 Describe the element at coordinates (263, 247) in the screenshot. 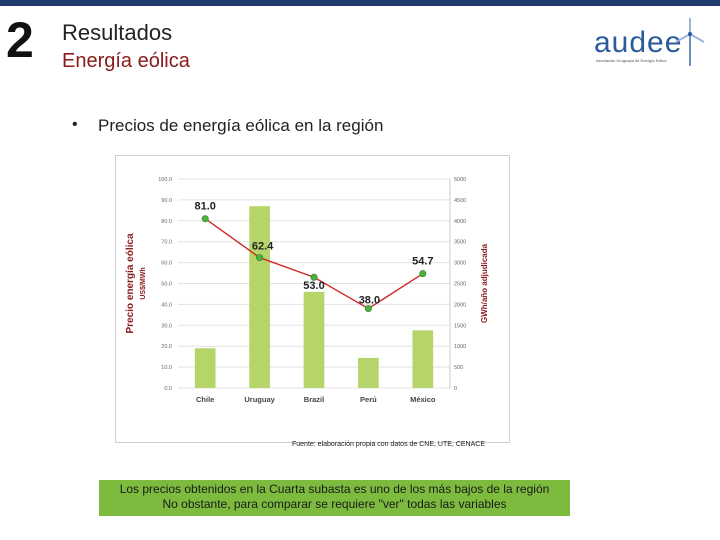

I see `data-label: 62.4` at that location.